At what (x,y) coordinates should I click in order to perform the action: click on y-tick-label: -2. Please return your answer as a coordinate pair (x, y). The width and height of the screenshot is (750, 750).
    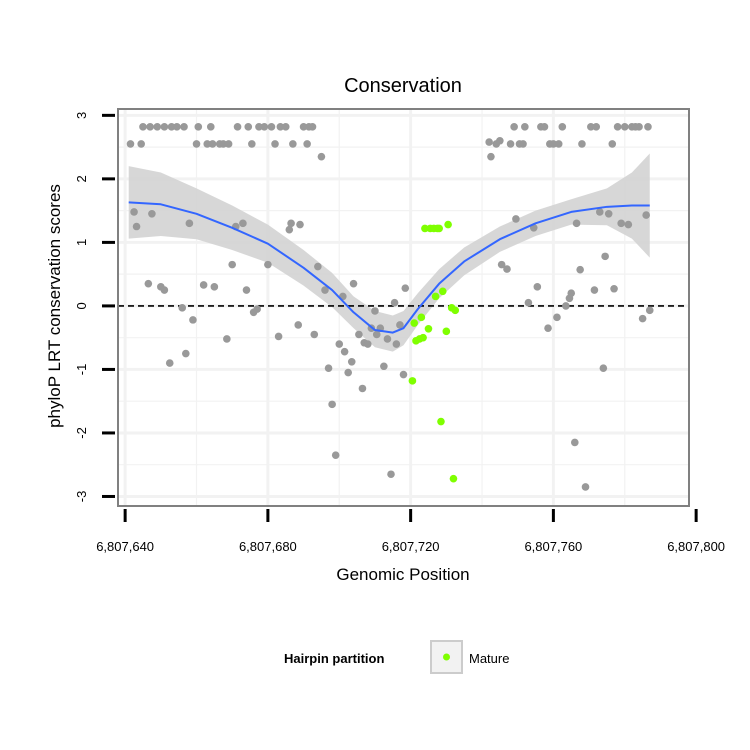
    Looking at the image, I should click on (81, 433).